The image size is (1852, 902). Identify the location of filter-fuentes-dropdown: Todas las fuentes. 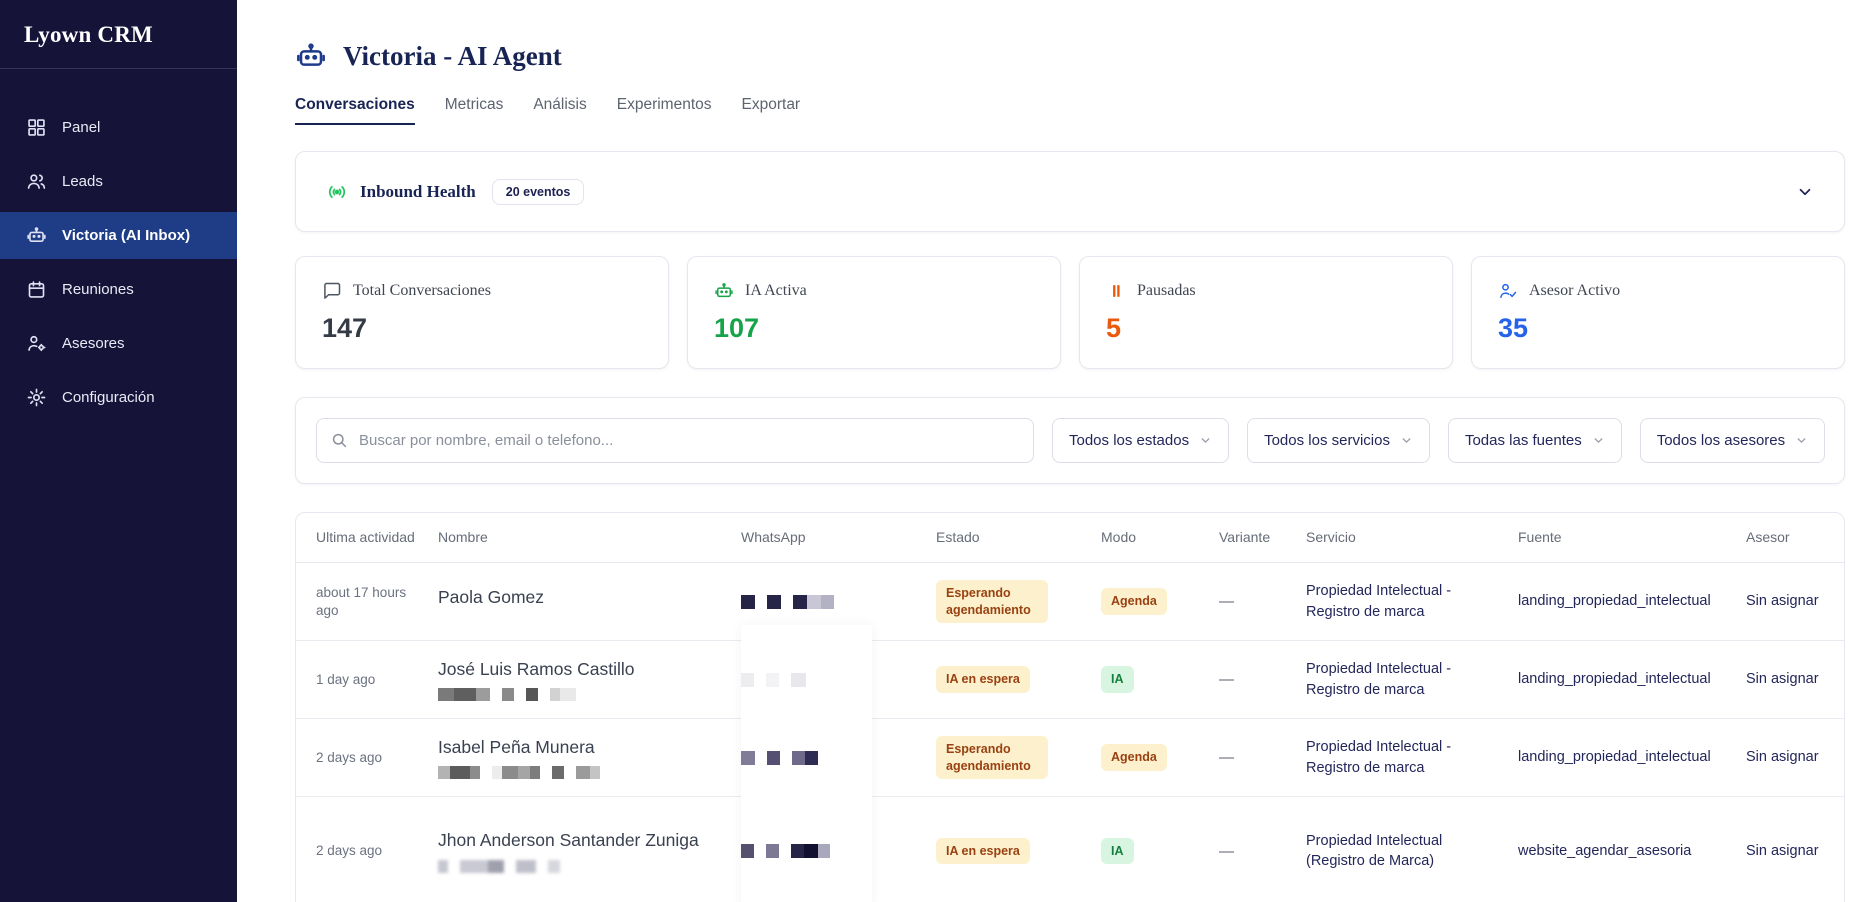
(1534, 440).